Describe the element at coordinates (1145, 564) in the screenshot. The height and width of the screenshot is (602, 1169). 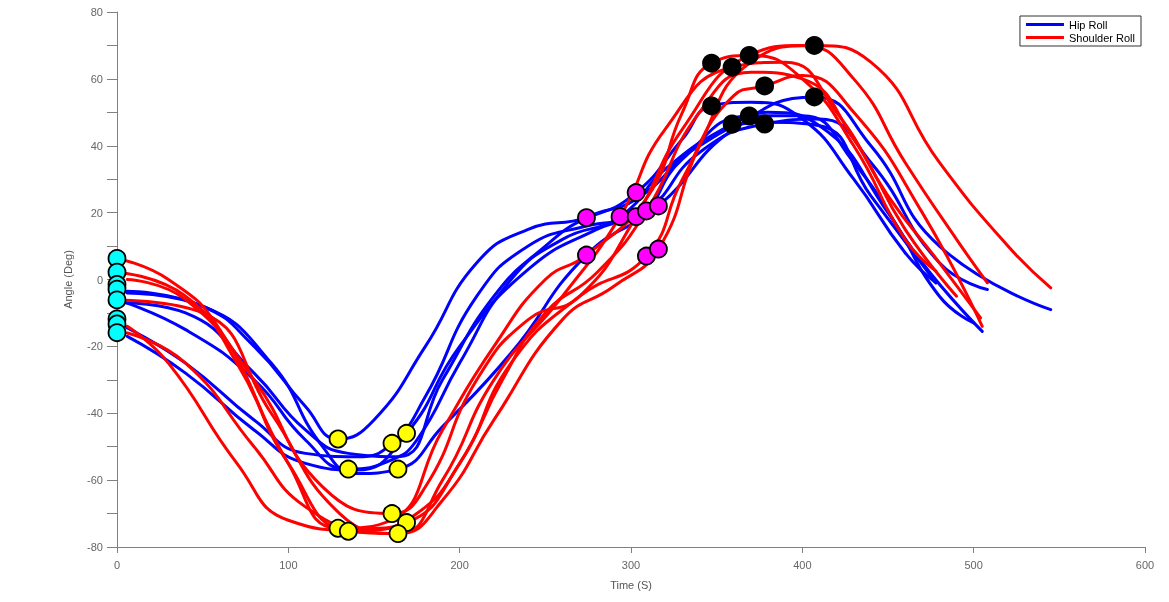
I see `x-tick-label: 600` at that location.